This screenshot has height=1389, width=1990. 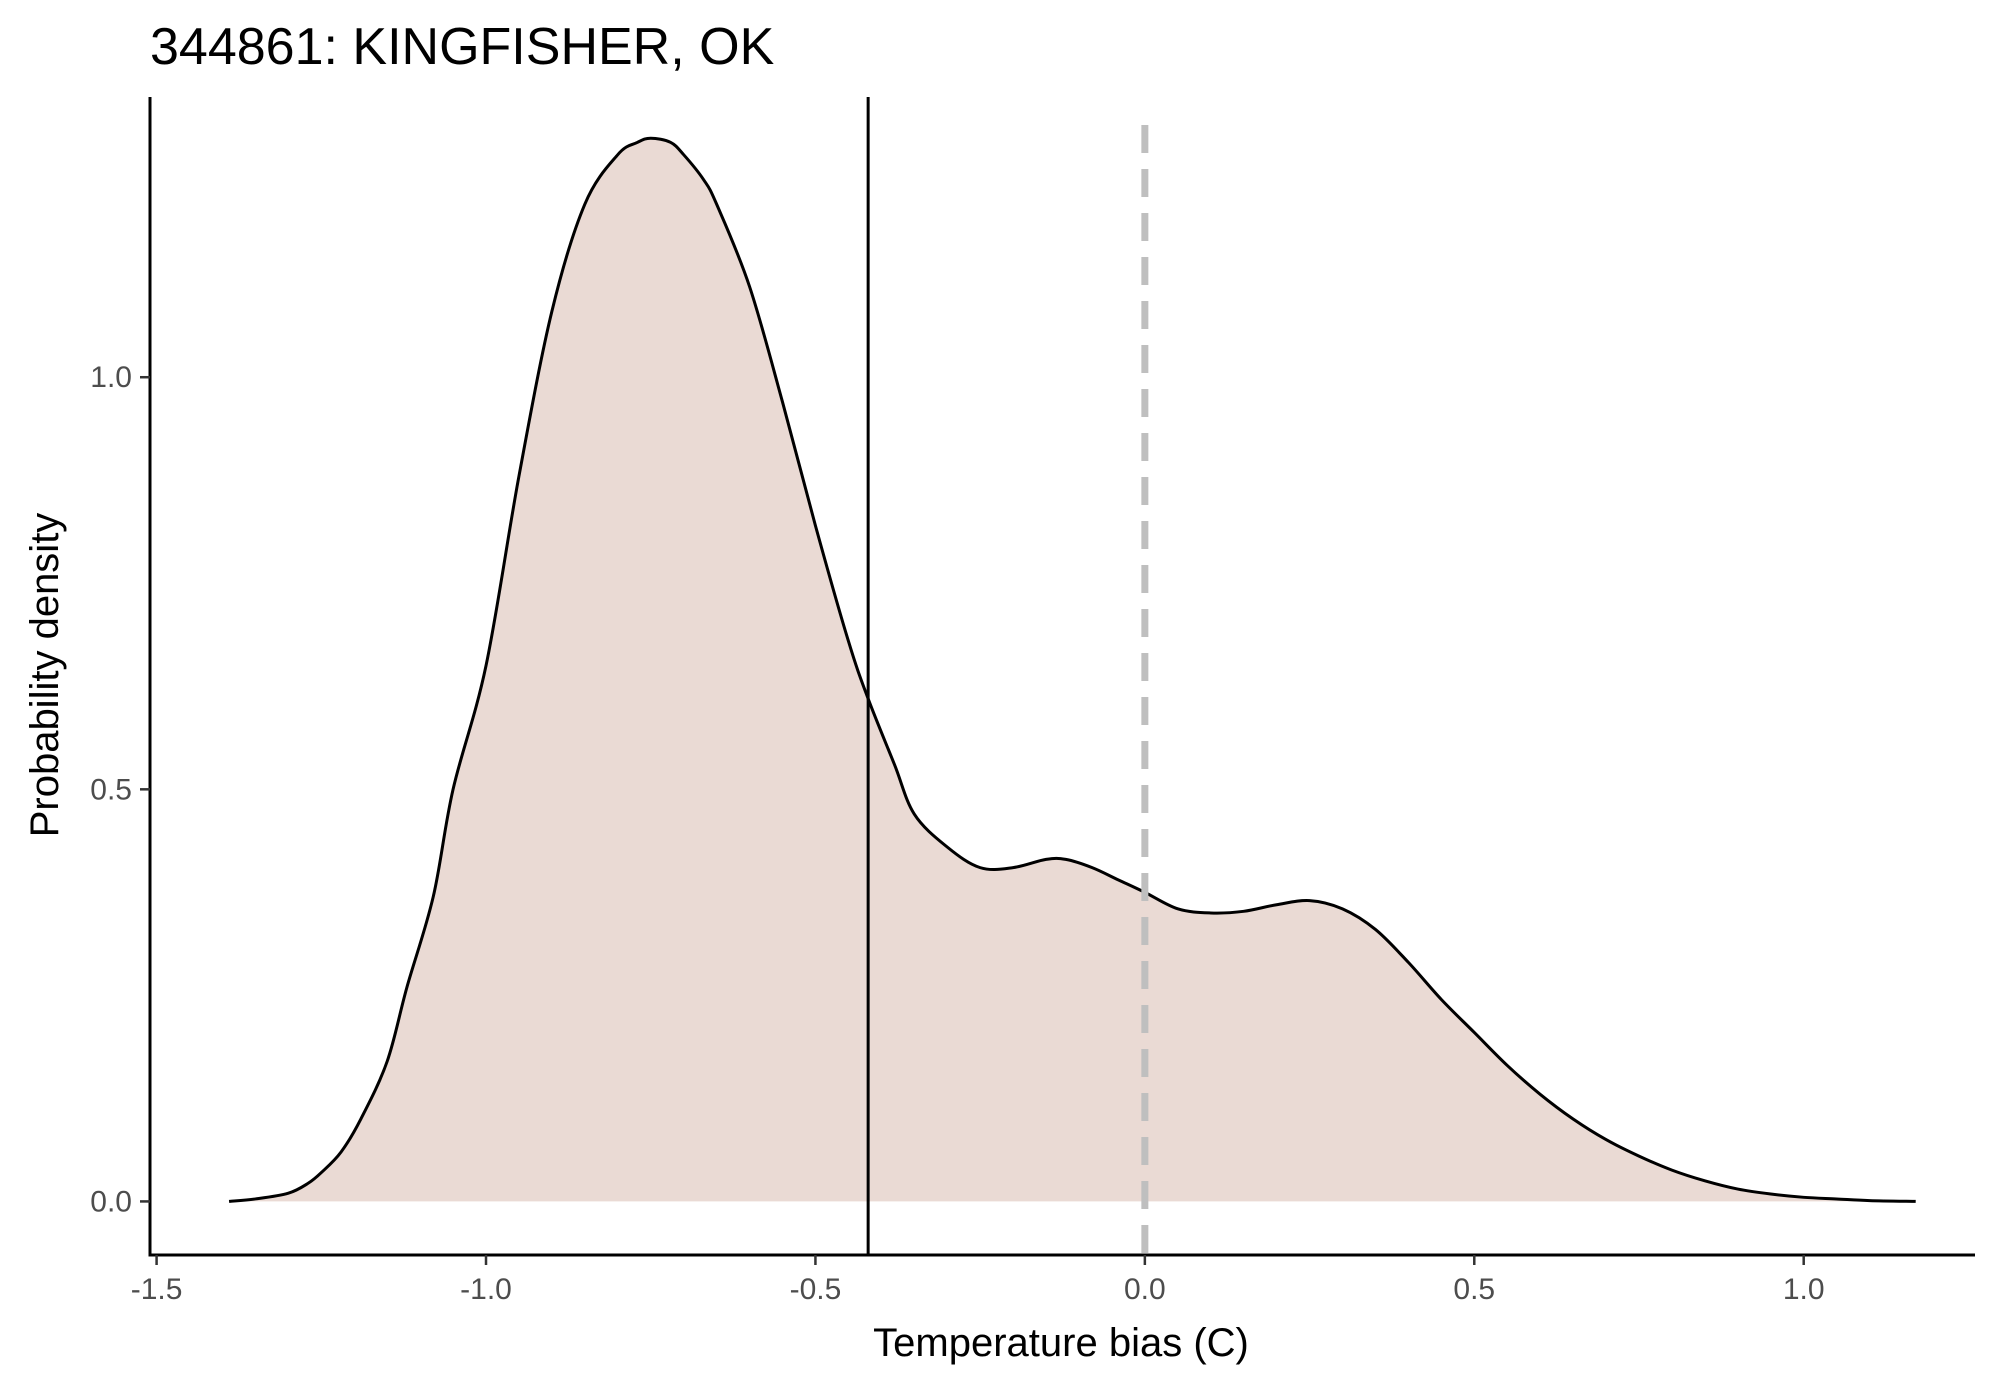 What do you see at coordinates (816, 1289) in the screenshot?
I see `x-tick-label: -0.5` at bounding box center [816, 1289].